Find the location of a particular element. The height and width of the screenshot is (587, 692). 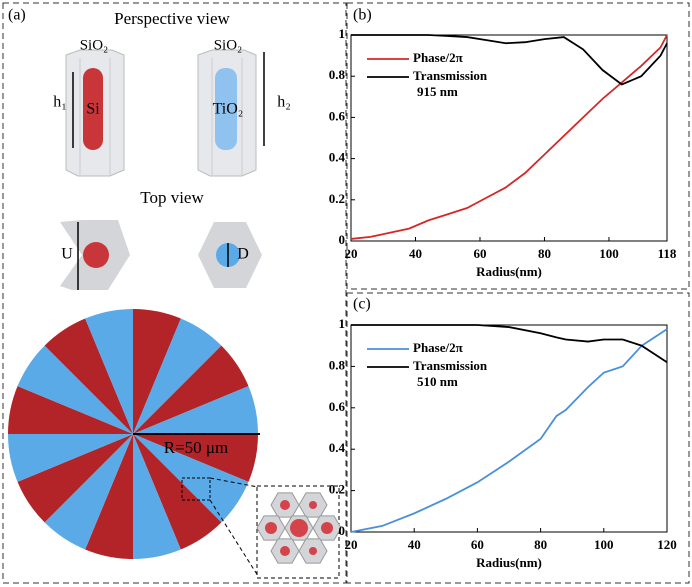

panel-label: (a) is located at coordinates (17, 15).